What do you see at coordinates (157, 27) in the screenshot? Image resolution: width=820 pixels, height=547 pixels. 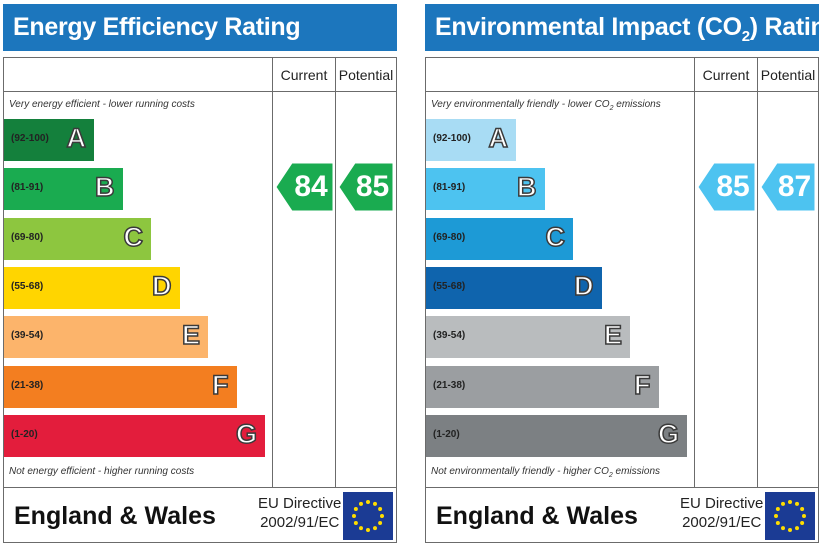 I see `title-text: Energy Efficiency Rating` at bounding box center [157, 27].